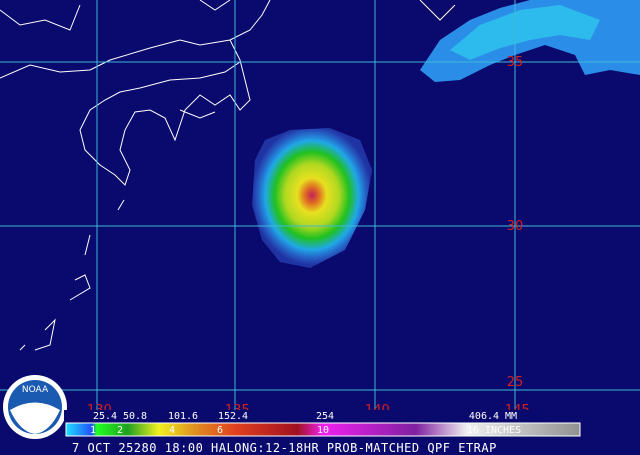  Describe the element at coordinates (515, 62) in the screenshot. I see `lat-label: 35` at that location.